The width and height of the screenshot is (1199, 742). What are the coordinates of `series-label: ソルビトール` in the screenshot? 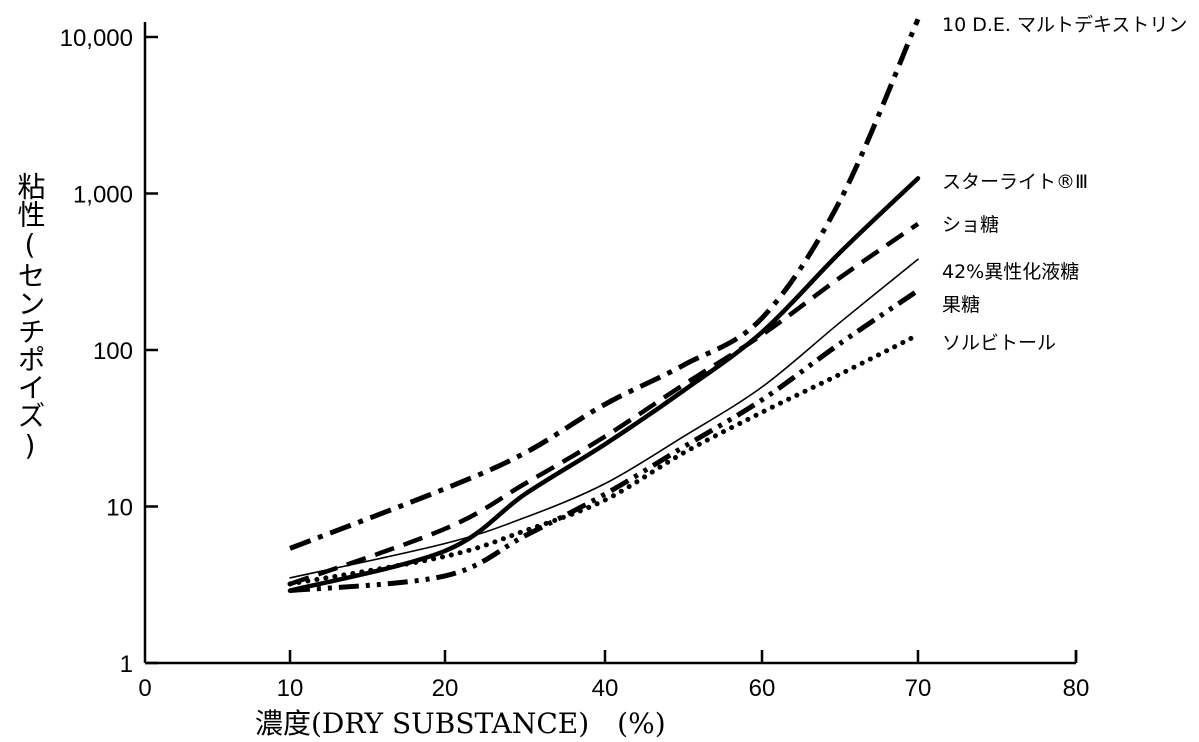 It's located at (999, 343).